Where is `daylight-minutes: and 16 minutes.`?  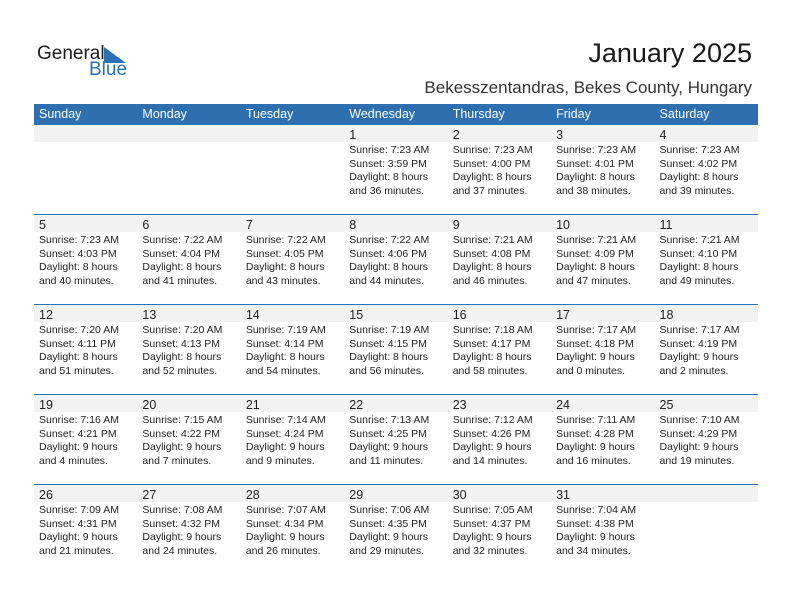
daylight-minutes: and 16 minutes. is located at coordinates (593, 460).